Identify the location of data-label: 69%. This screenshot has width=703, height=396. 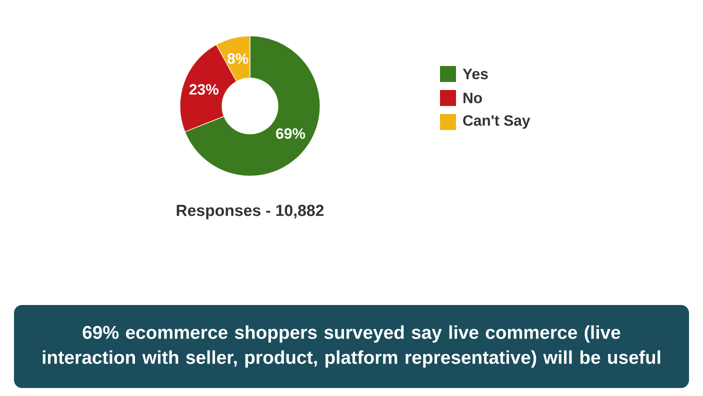
(291, 133).